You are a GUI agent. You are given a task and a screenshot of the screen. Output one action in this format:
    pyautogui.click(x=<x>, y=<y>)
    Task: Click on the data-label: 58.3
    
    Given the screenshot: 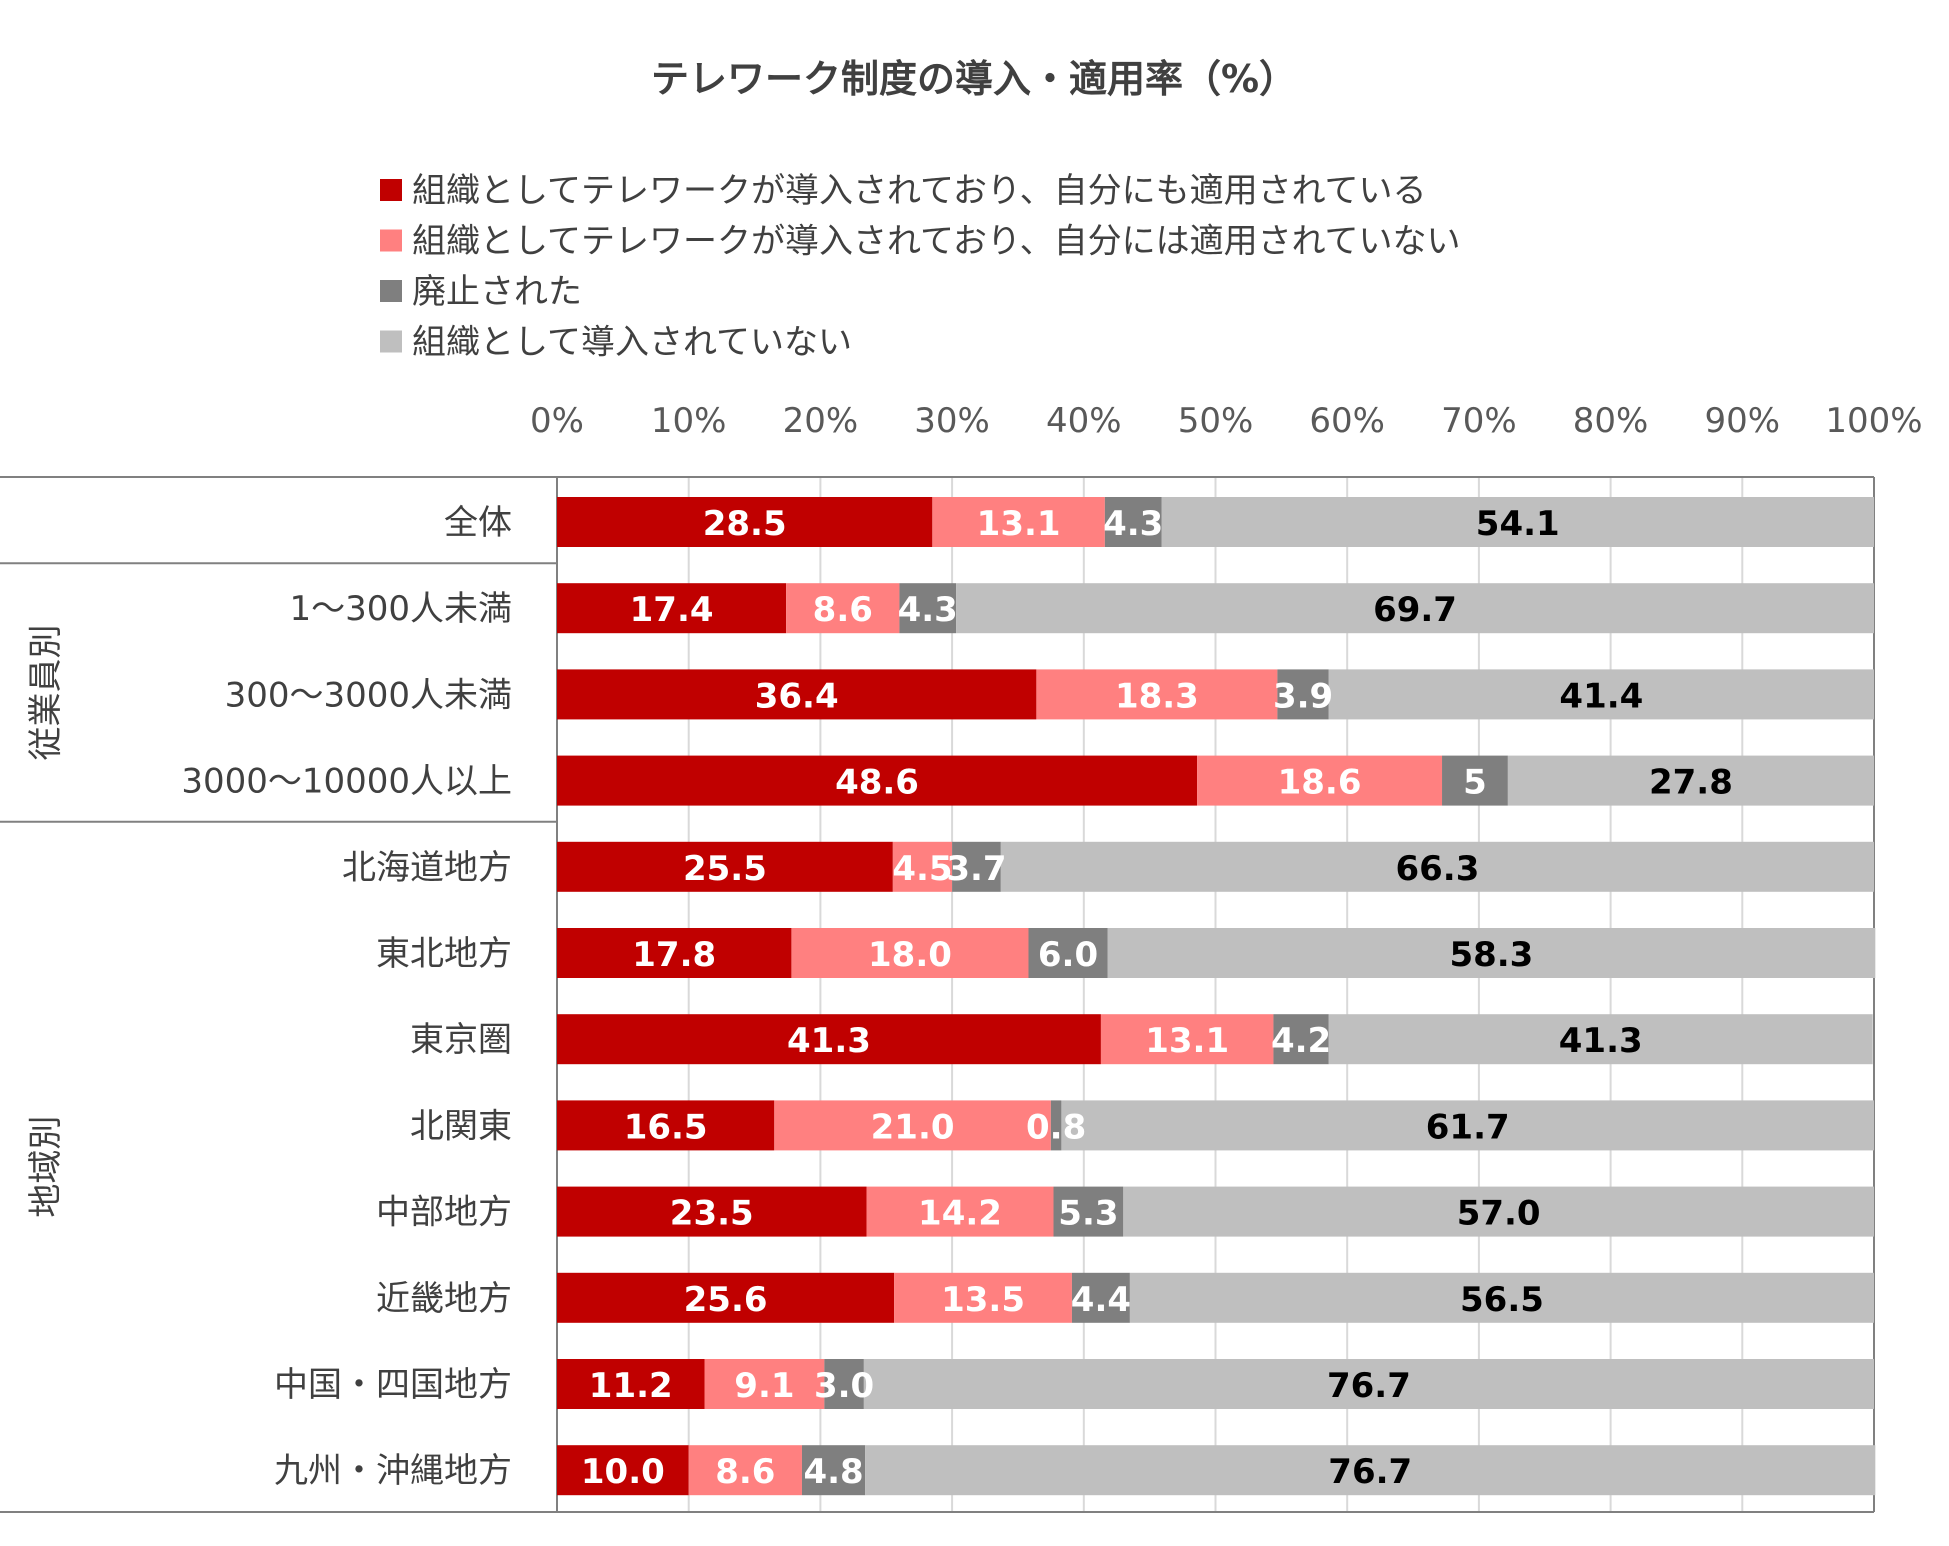 What is the action you would take?
    pyautogui.click(x=1491, y=955)
    